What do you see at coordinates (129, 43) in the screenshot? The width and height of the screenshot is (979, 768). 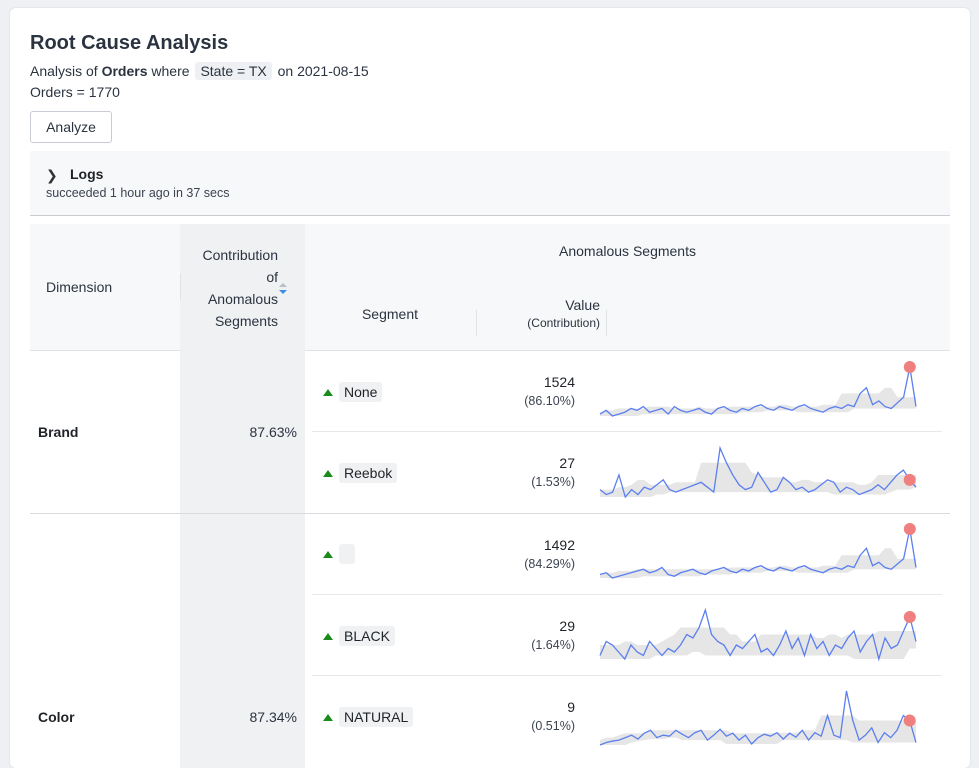 I see `page-title: Root Cause Analysis` at bounding box center [129, 43].